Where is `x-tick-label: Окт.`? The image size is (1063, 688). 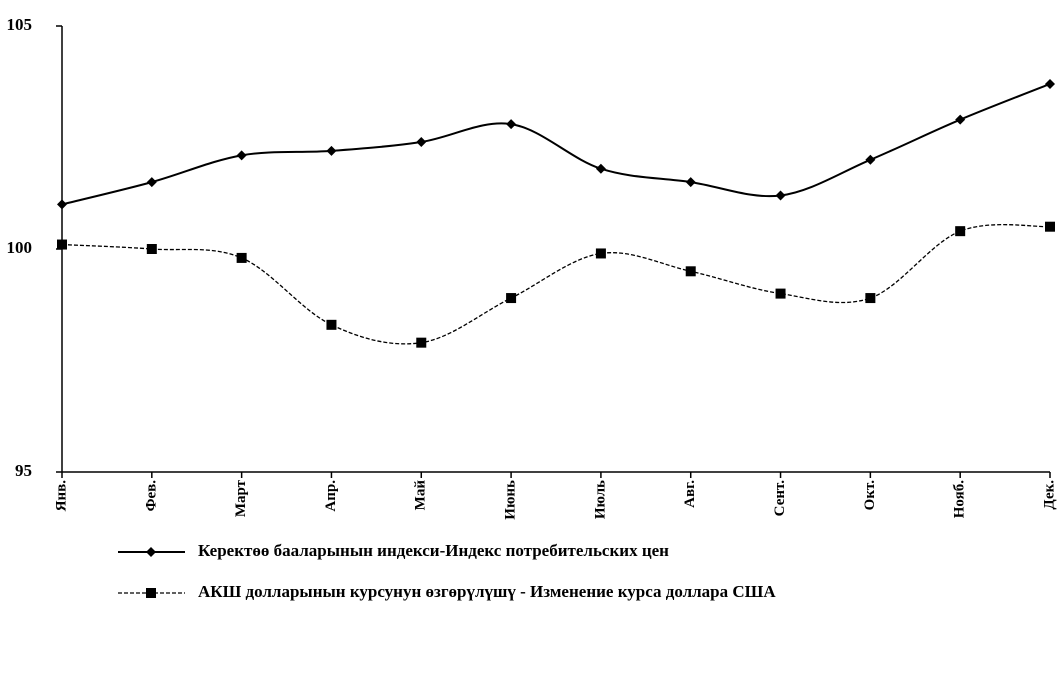 x-tick-label: Окт. is located at coordinates (870, 495).